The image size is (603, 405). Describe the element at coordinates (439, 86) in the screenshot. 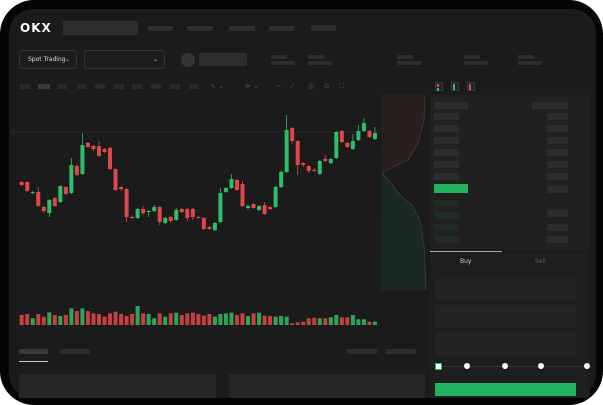

I see `orderbook-both-icon` at that location.